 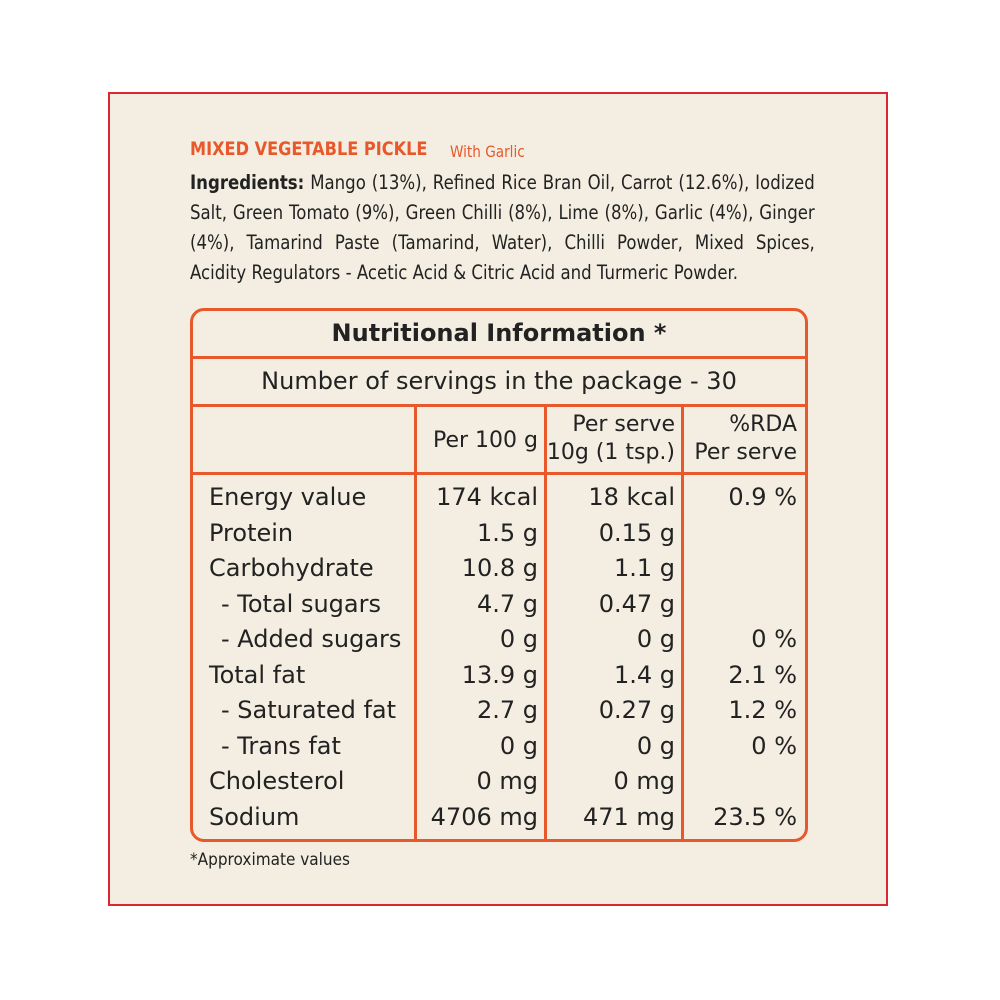 I want to click on nutrient-value: 2.1 %, so click(x=762, y=674).